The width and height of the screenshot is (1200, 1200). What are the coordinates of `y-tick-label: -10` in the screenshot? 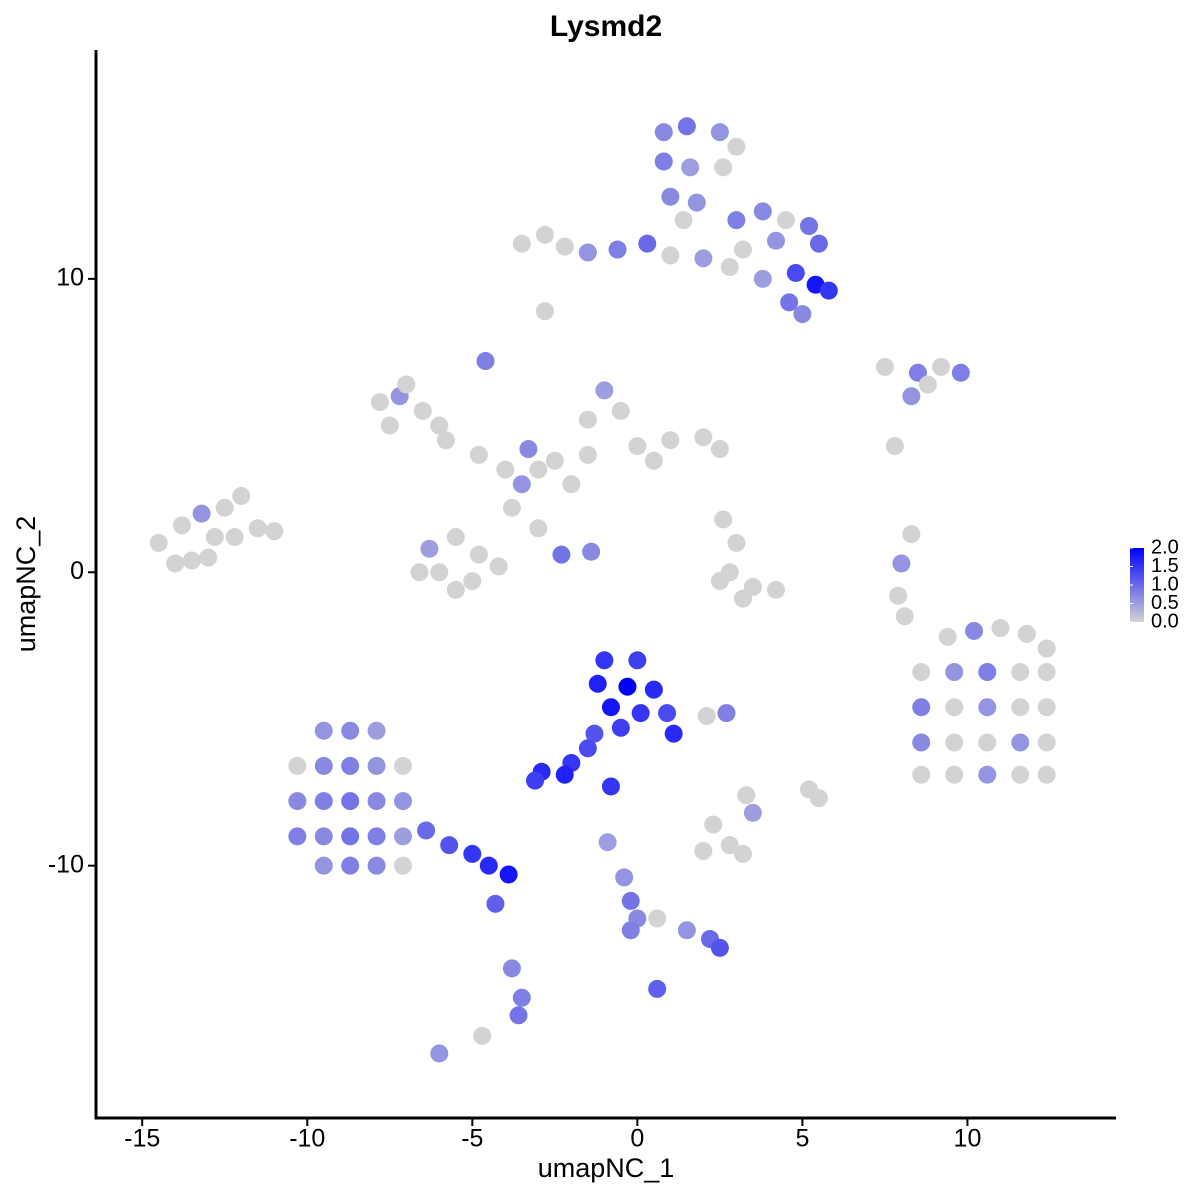 It's located at (66, 864).